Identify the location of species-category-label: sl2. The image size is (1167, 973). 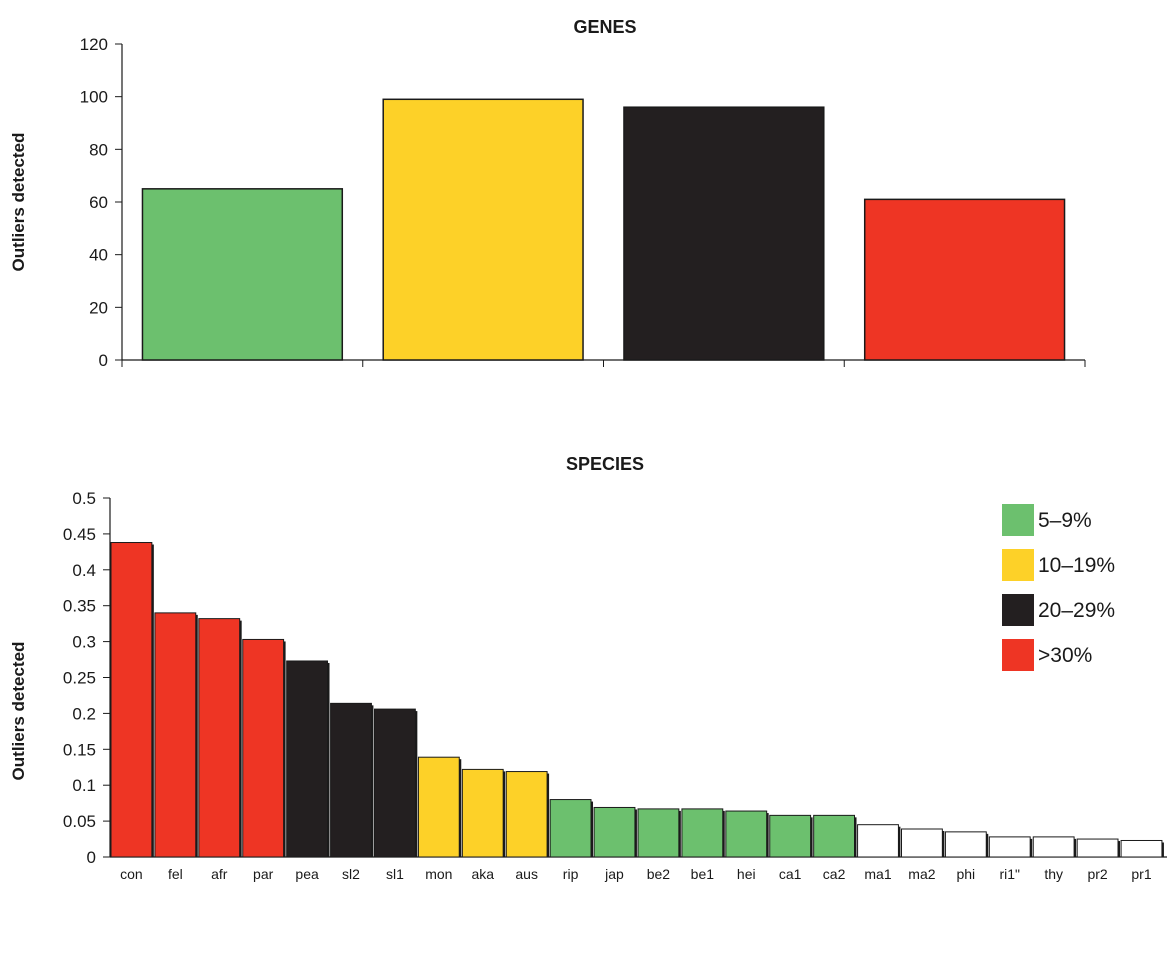
(351, 874).